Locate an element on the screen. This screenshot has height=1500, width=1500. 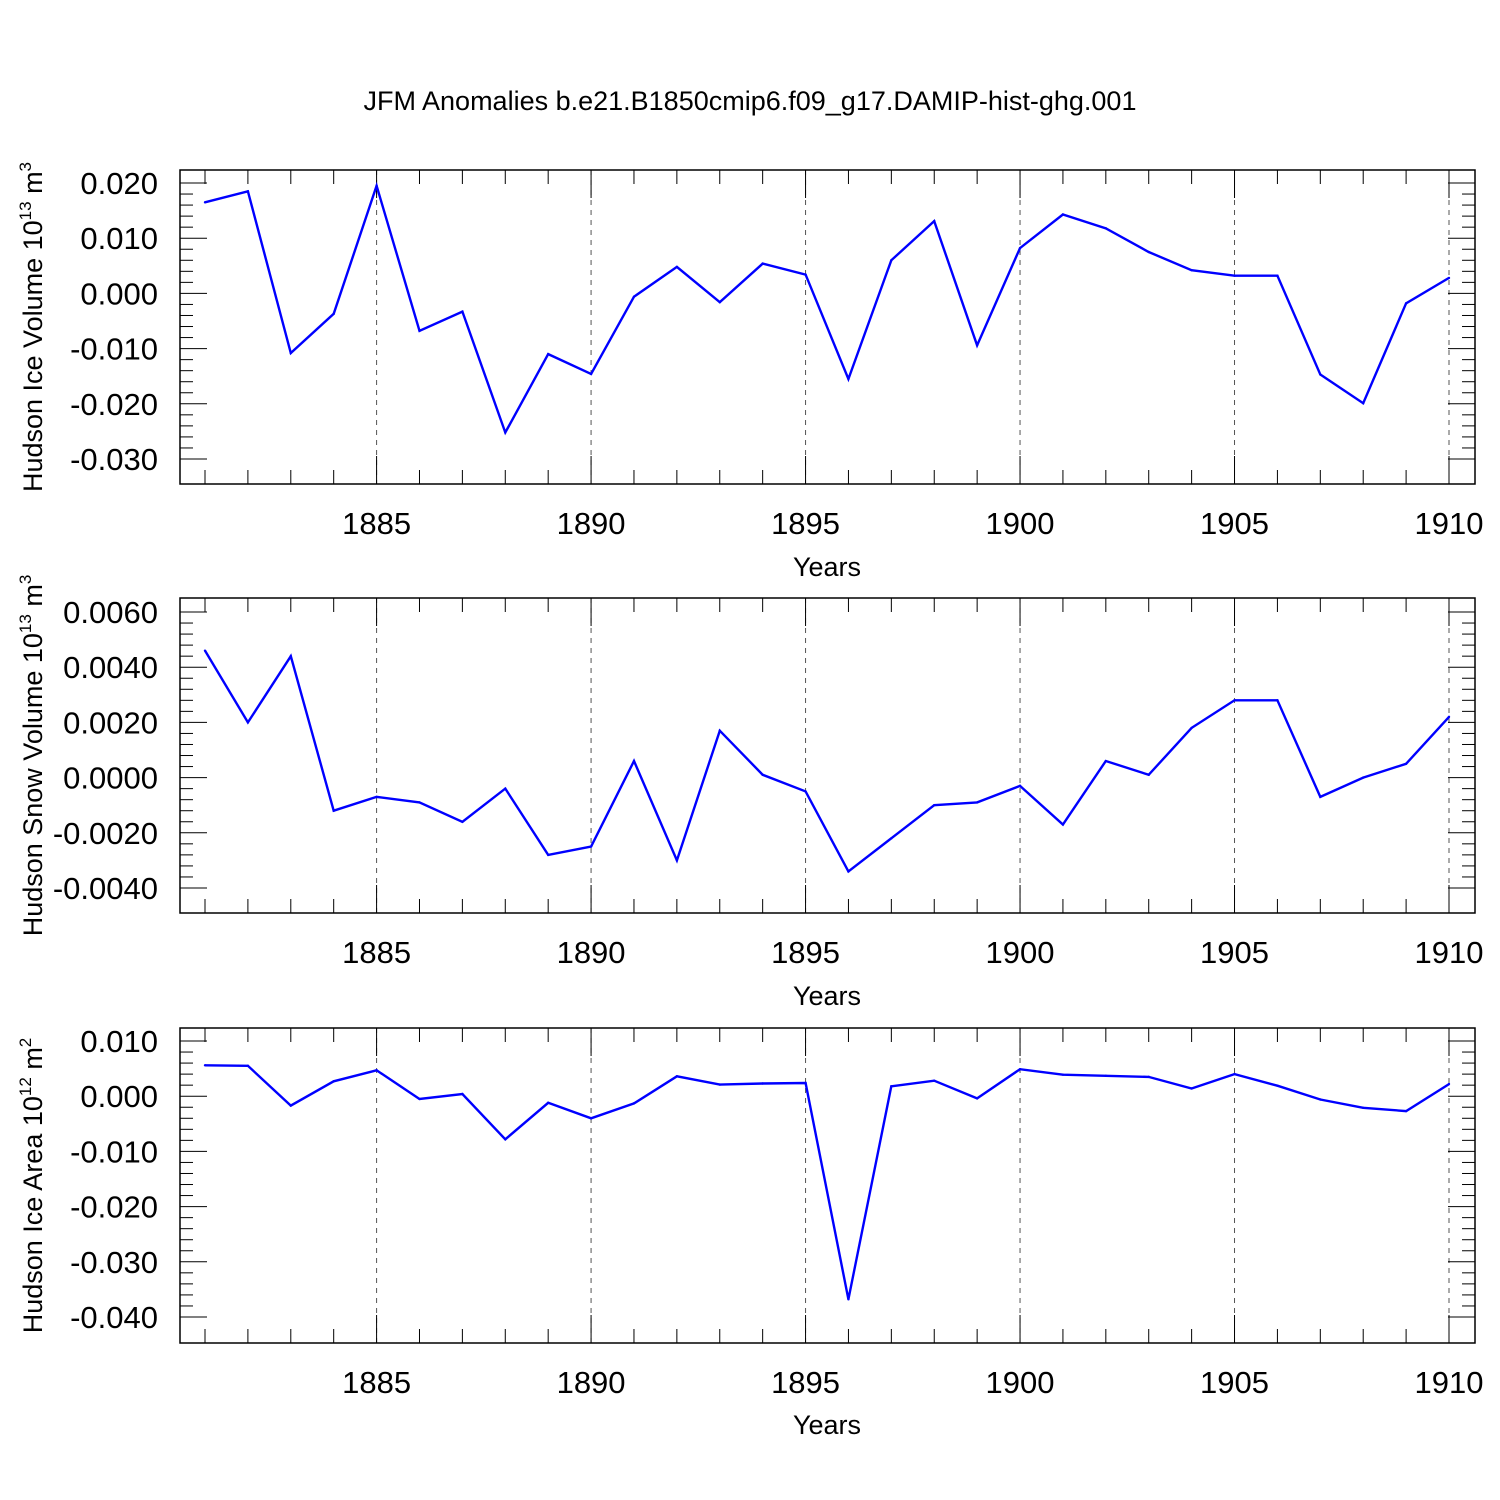
x-tick-label: 1895 is located at coordinates (805, 1382).